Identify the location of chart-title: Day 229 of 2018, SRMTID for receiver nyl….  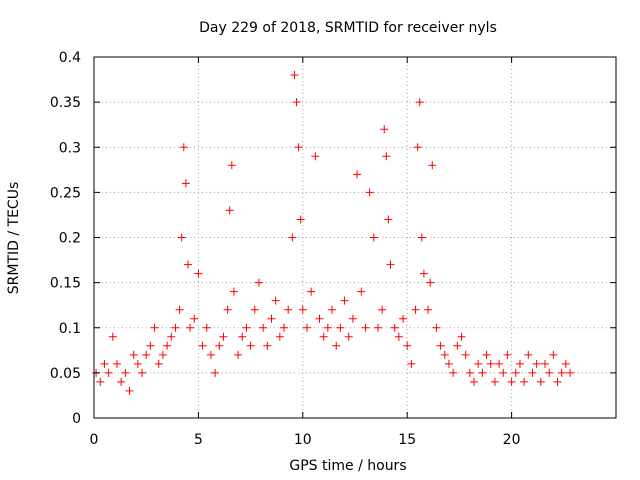
(348, 28).